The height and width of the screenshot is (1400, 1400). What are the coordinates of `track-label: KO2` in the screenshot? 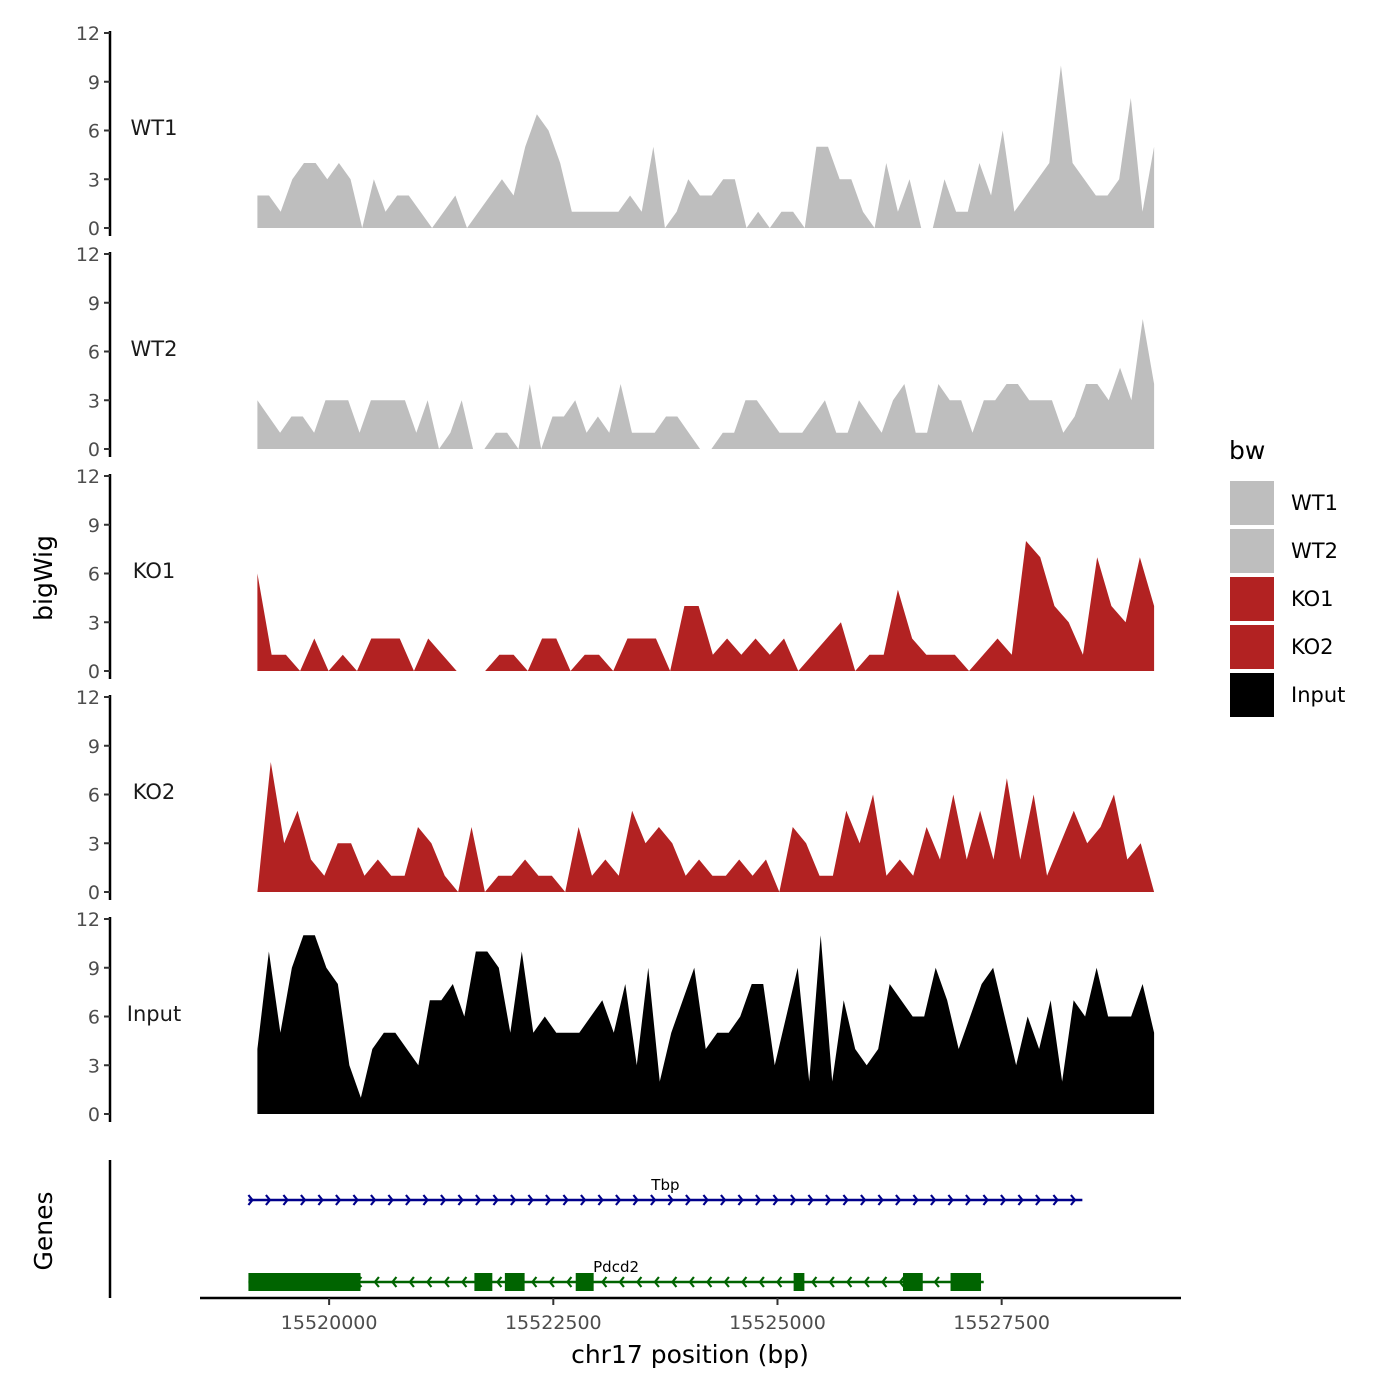 It's located at (154, 792).